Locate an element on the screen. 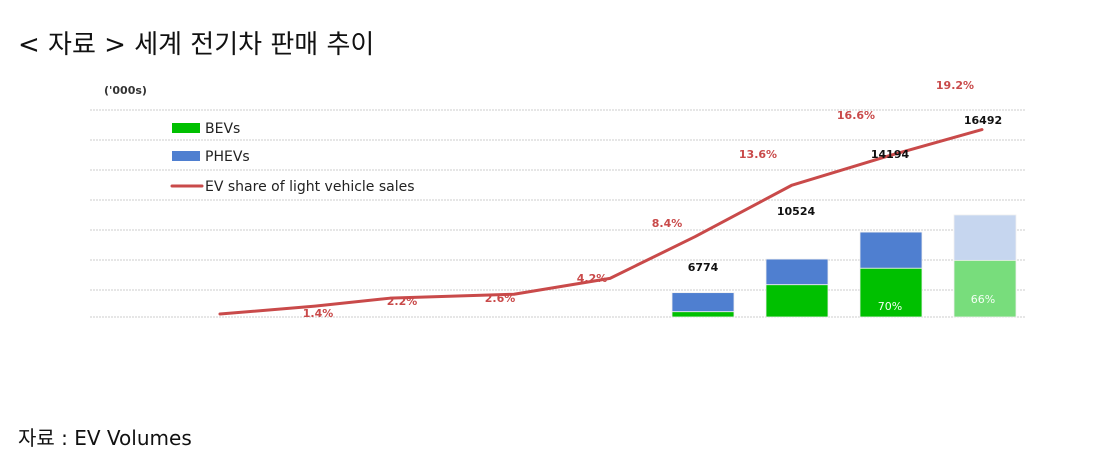  legend-phevs-swatch is located at coordinates (186, 156).